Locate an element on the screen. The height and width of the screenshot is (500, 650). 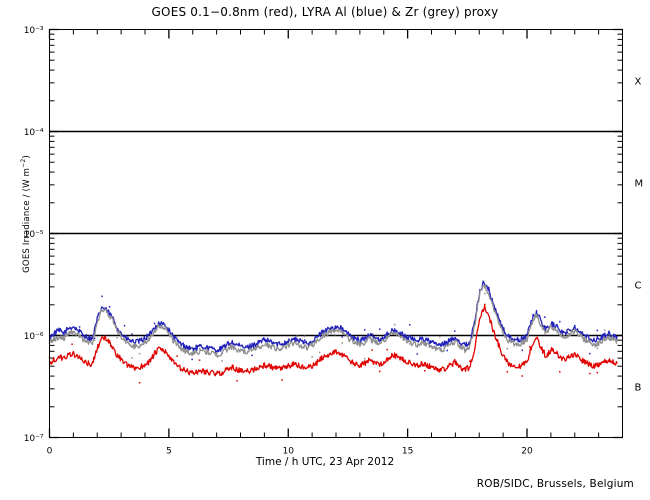
x-axis-tick-label: 15 is located at coordinates (407, 452).